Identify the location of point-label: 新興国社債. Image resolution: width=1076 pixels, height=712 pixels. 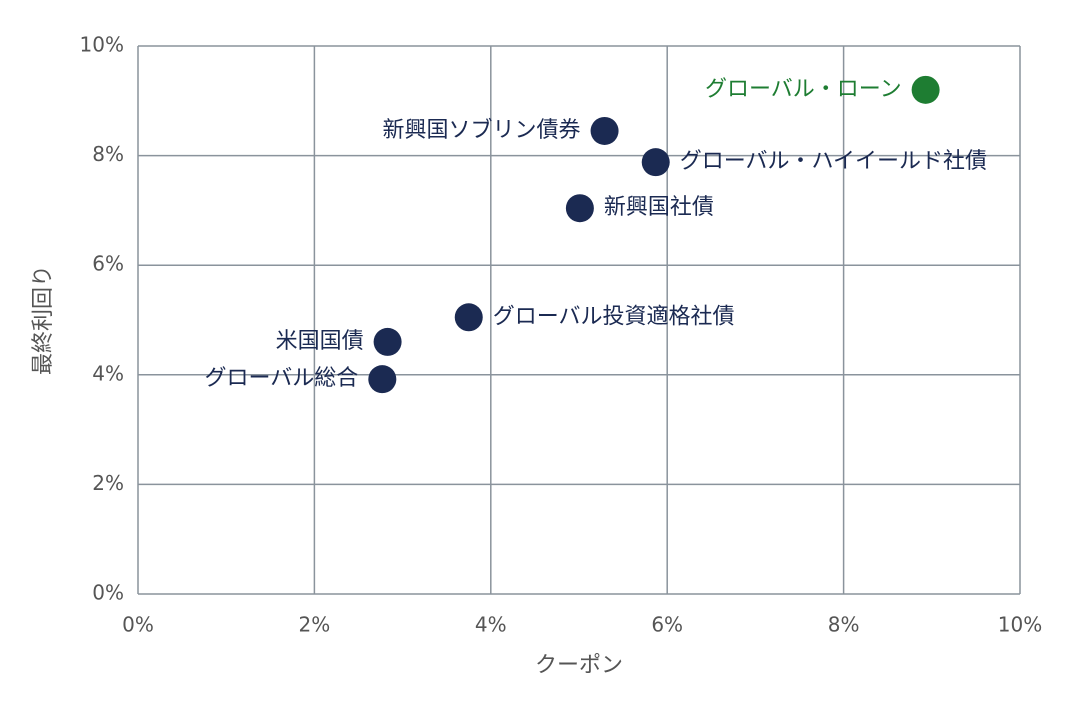
(659, 207).